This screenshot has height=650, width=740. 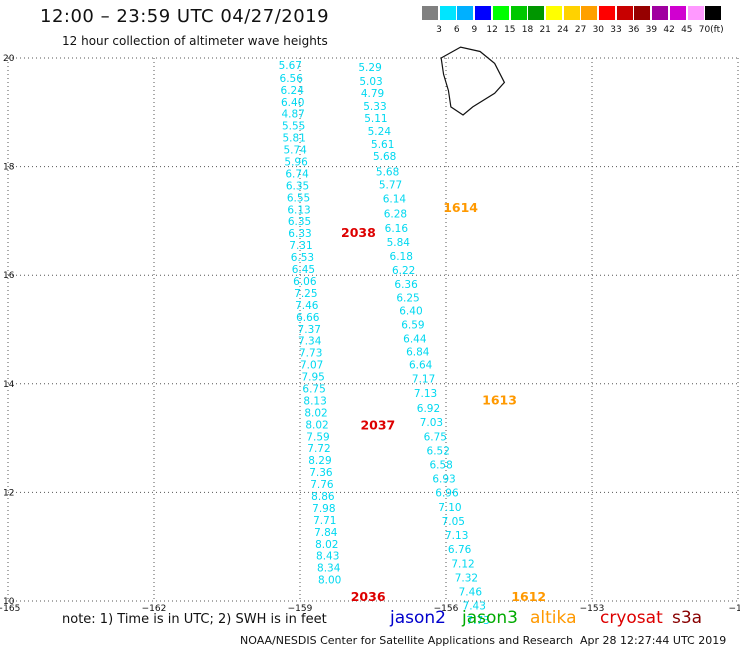 I want to click on wave-height-value: 6.35, so click(x=297, y=186).